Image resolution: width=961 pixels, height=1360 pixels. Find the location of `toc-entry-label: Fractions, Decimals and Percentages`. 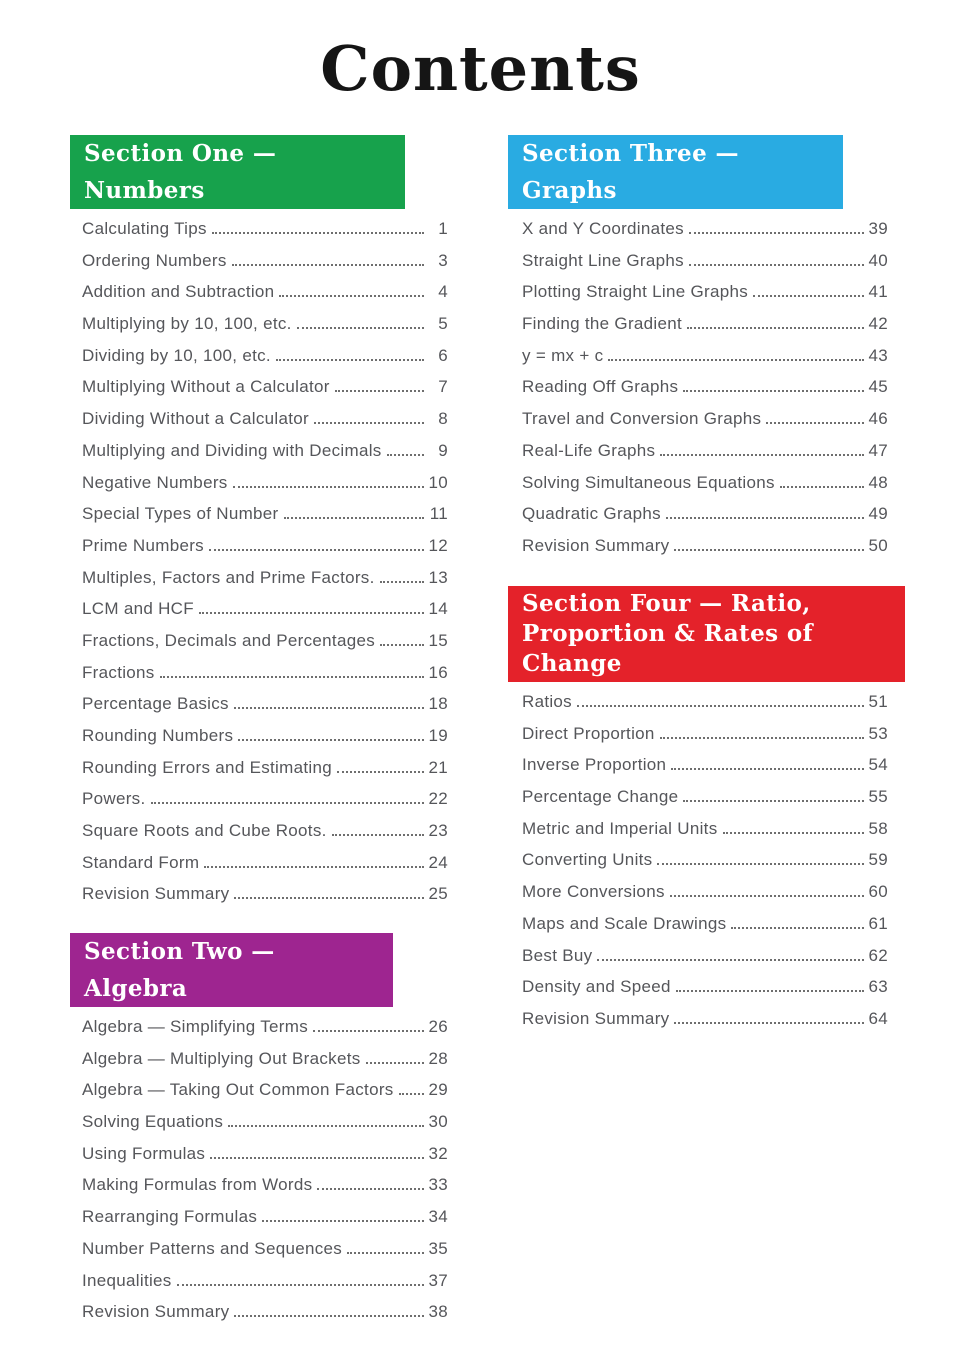

toc-entry-label: Fractions, Decimals and Percentages is located at coordinates (229, 640).